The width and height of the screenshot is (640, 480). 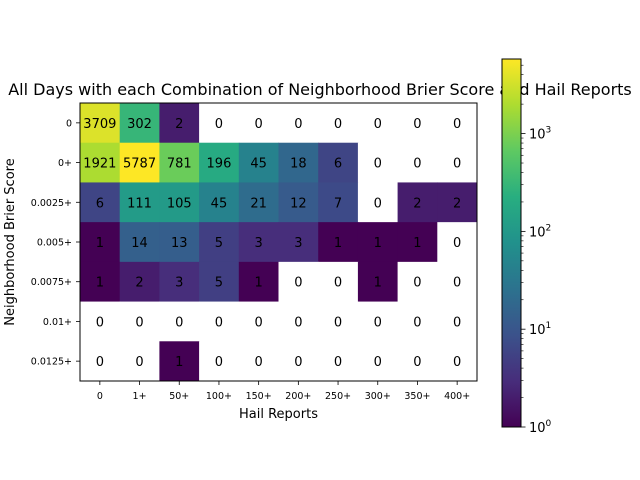 I want to click on x-tick-label: 200+, so click(x=298, y=396).